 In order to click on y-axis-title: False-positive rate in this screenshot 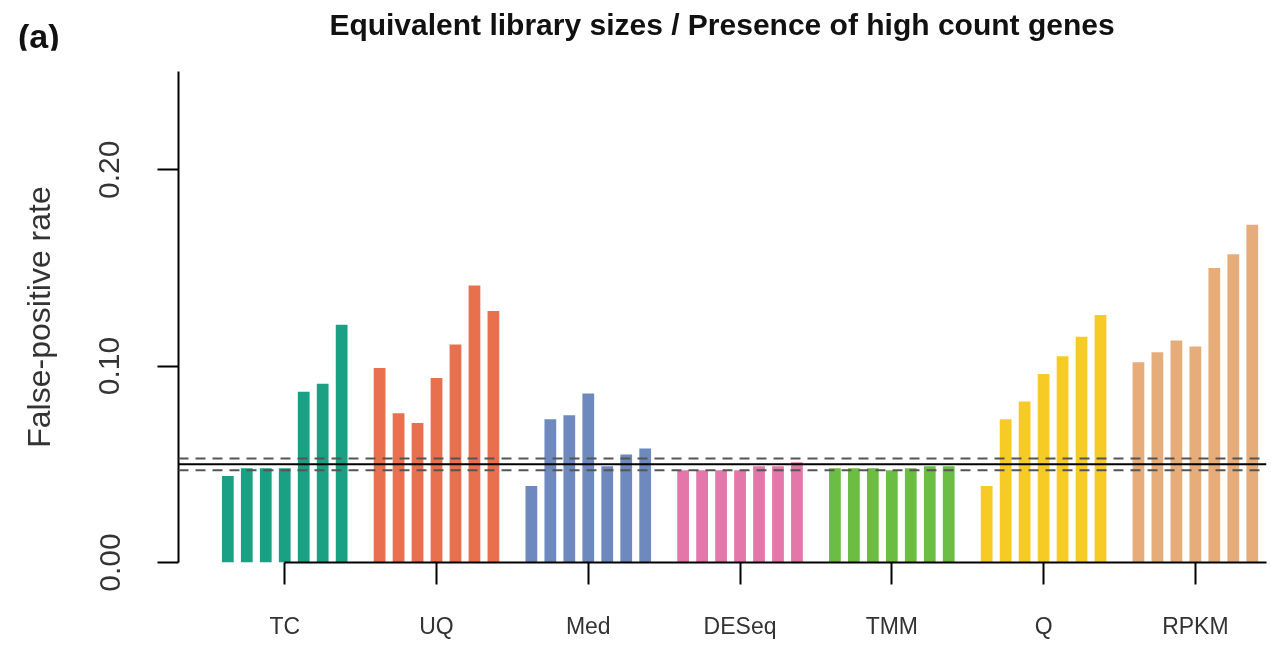, I will do `click(38, 317)`.